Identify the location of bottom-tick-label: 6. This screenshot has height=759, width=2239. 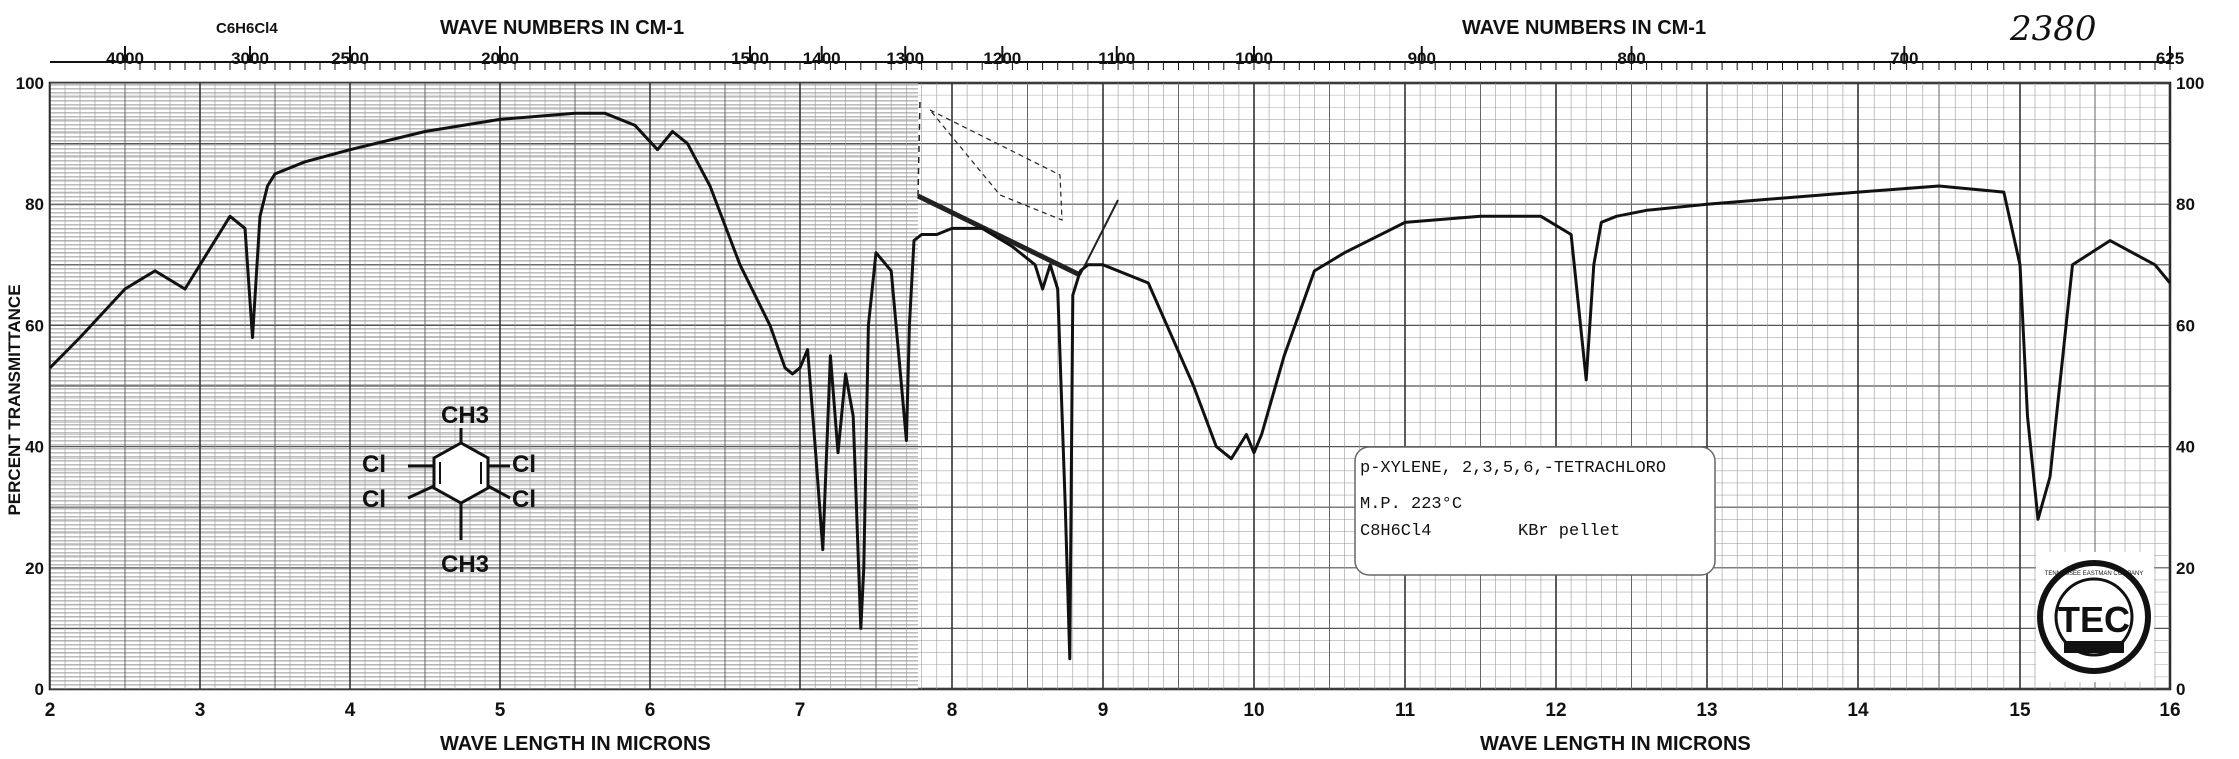
(650, 710).